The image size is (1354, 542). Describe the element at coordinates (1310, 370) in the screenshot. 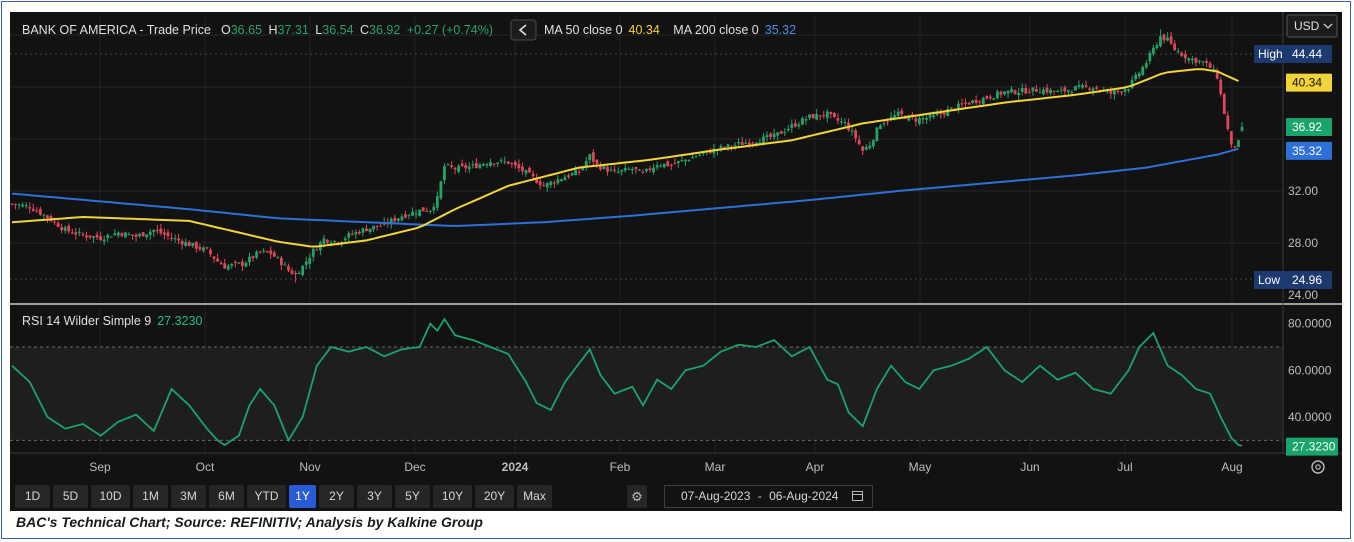

I see `rsi-tick-label: 60.0000` at that location.